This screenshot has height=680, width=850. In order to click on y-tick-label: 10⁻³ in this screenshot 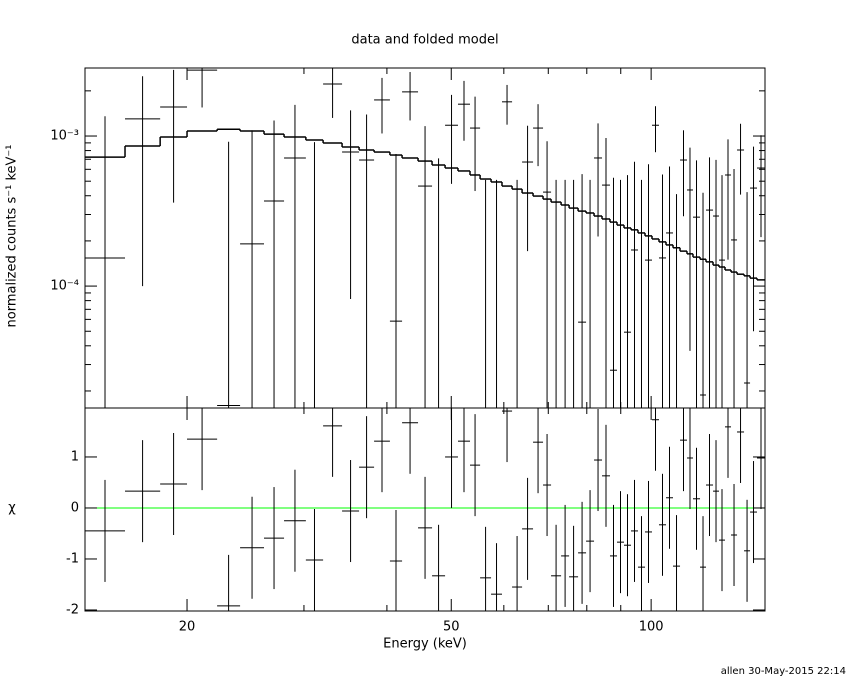, I will do `click(64, 136)`.